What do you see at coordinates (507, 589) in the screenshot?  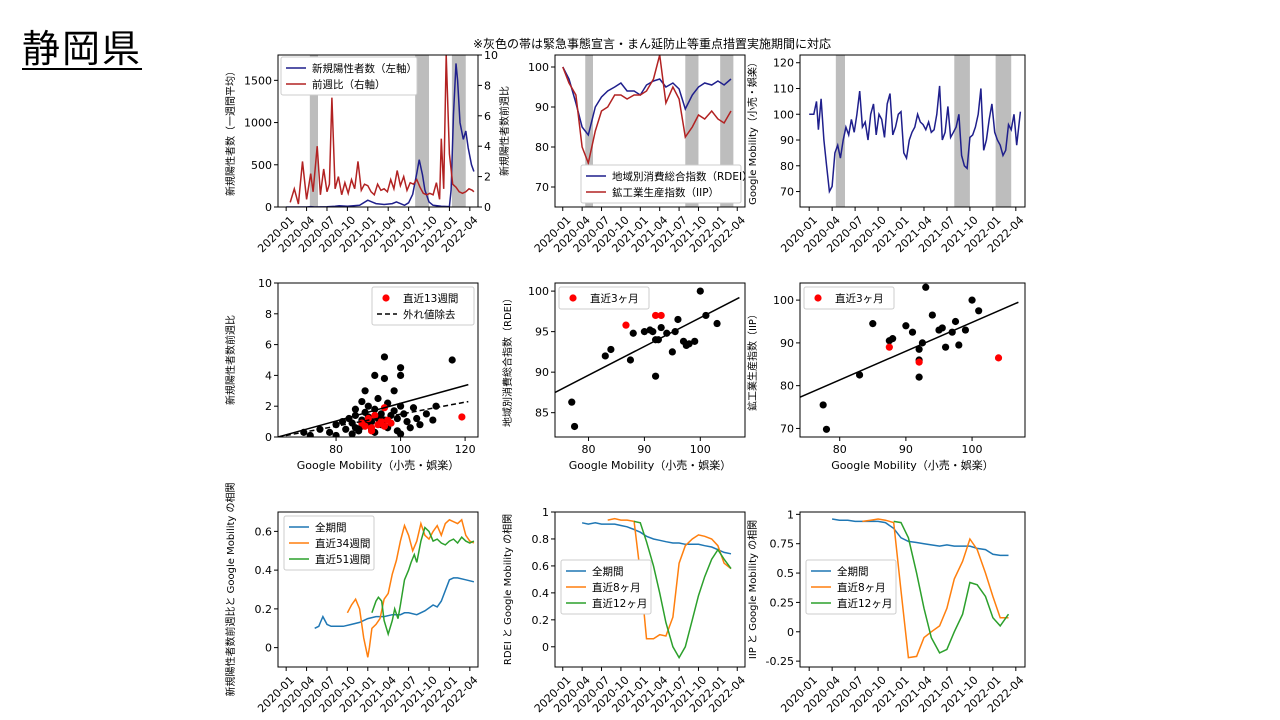 I see `p8-y-axis-label: RDEI と Google Mobility の相関` at bounding box center [507, 589].